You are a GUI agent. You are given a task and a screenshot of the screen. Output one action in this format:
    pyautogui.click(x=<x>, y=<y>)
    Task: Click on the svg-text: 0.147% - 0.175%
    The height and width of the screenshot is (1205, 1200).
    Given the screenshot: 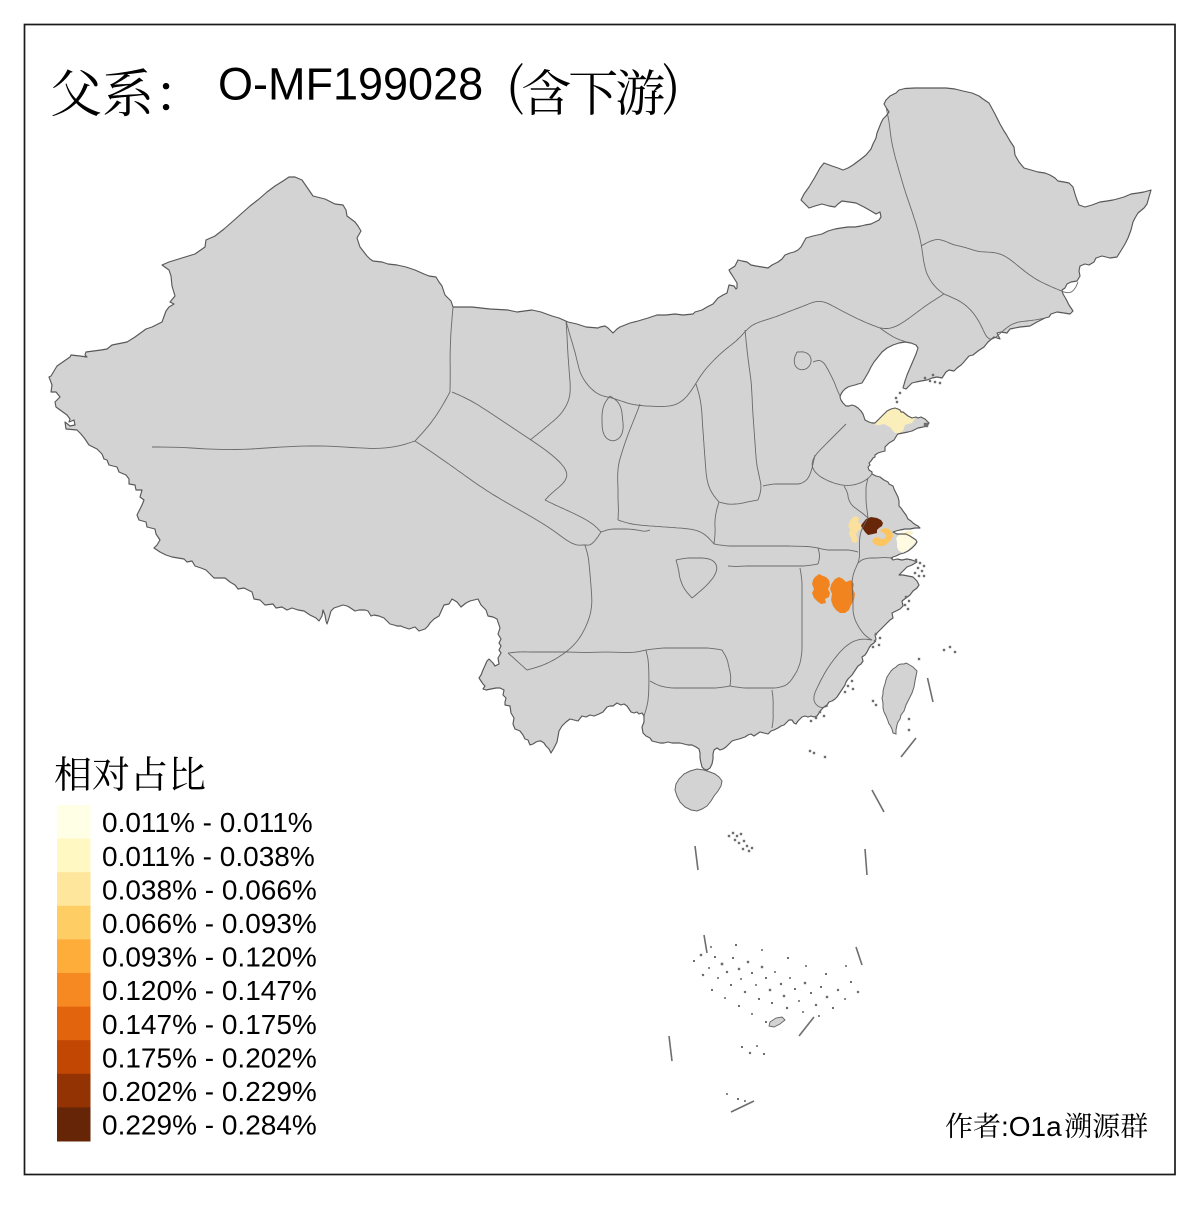 What is the action you would take?
    pyautogui.click(x=209, y=1024)
    